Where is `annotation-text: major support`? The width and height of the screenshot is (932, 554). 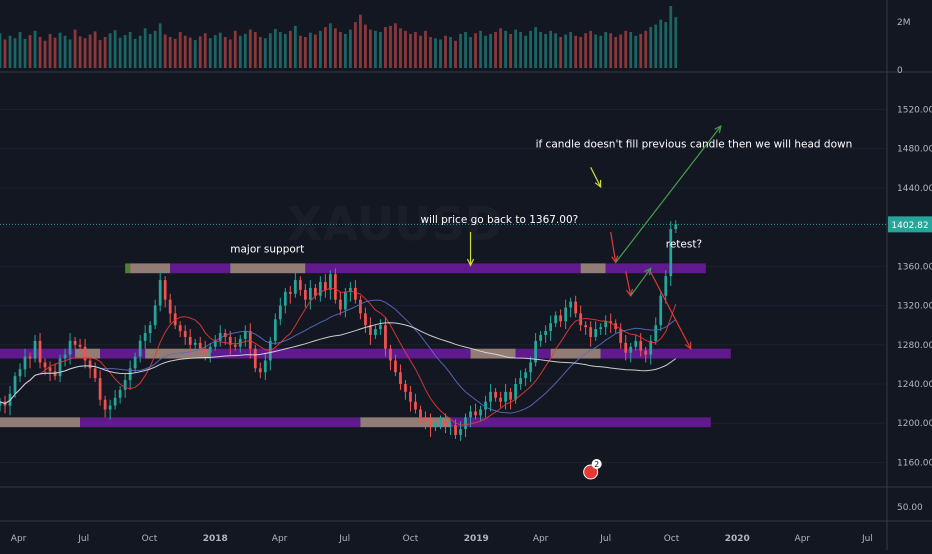
annotation-text: major support is located at coordinates (267, 250).